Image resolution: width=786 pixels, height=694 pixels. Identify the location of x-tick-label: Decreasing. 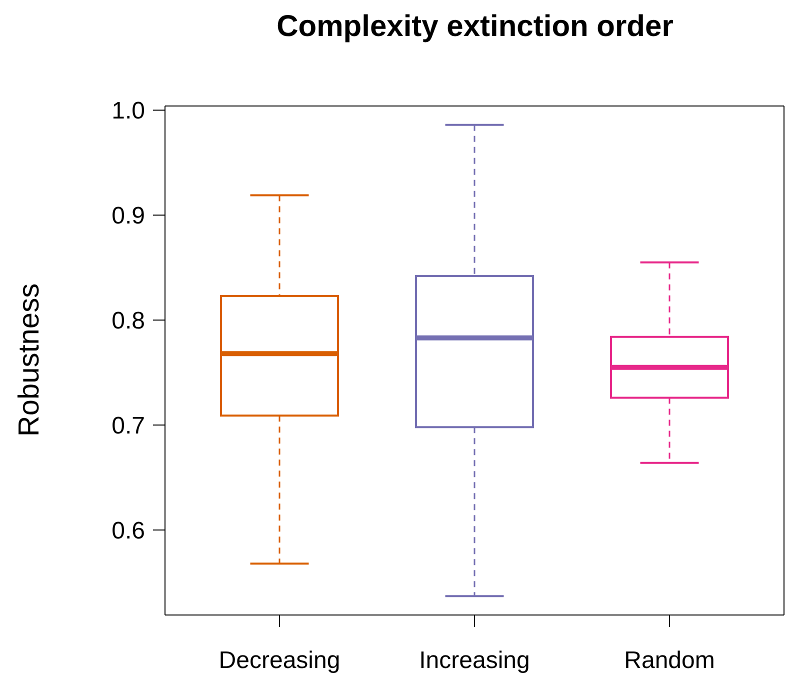
(279, 660).